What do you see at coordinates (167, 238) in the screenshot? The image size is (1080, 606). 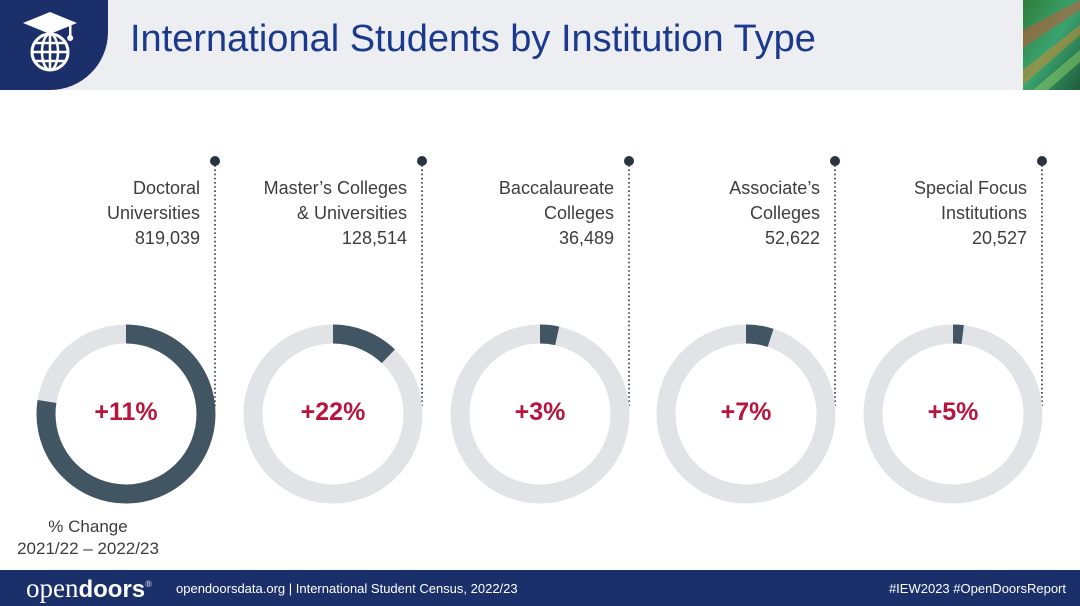 I see `student-count: 819,039` at bounding box center [167, 238].